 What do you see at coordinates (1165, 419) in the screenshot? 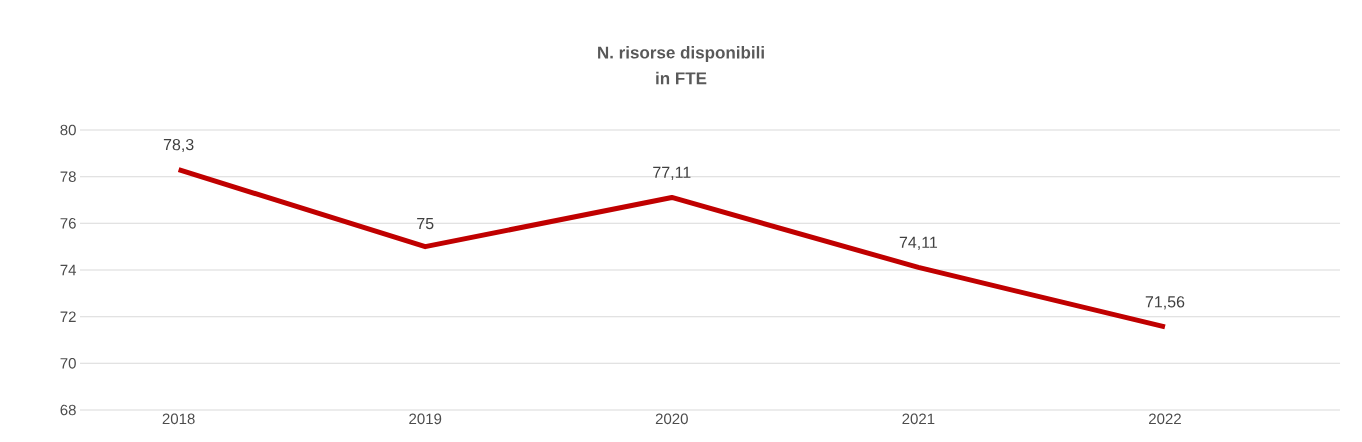
I see `x-tick-label: 2022` at bounding box center [1165, 419].